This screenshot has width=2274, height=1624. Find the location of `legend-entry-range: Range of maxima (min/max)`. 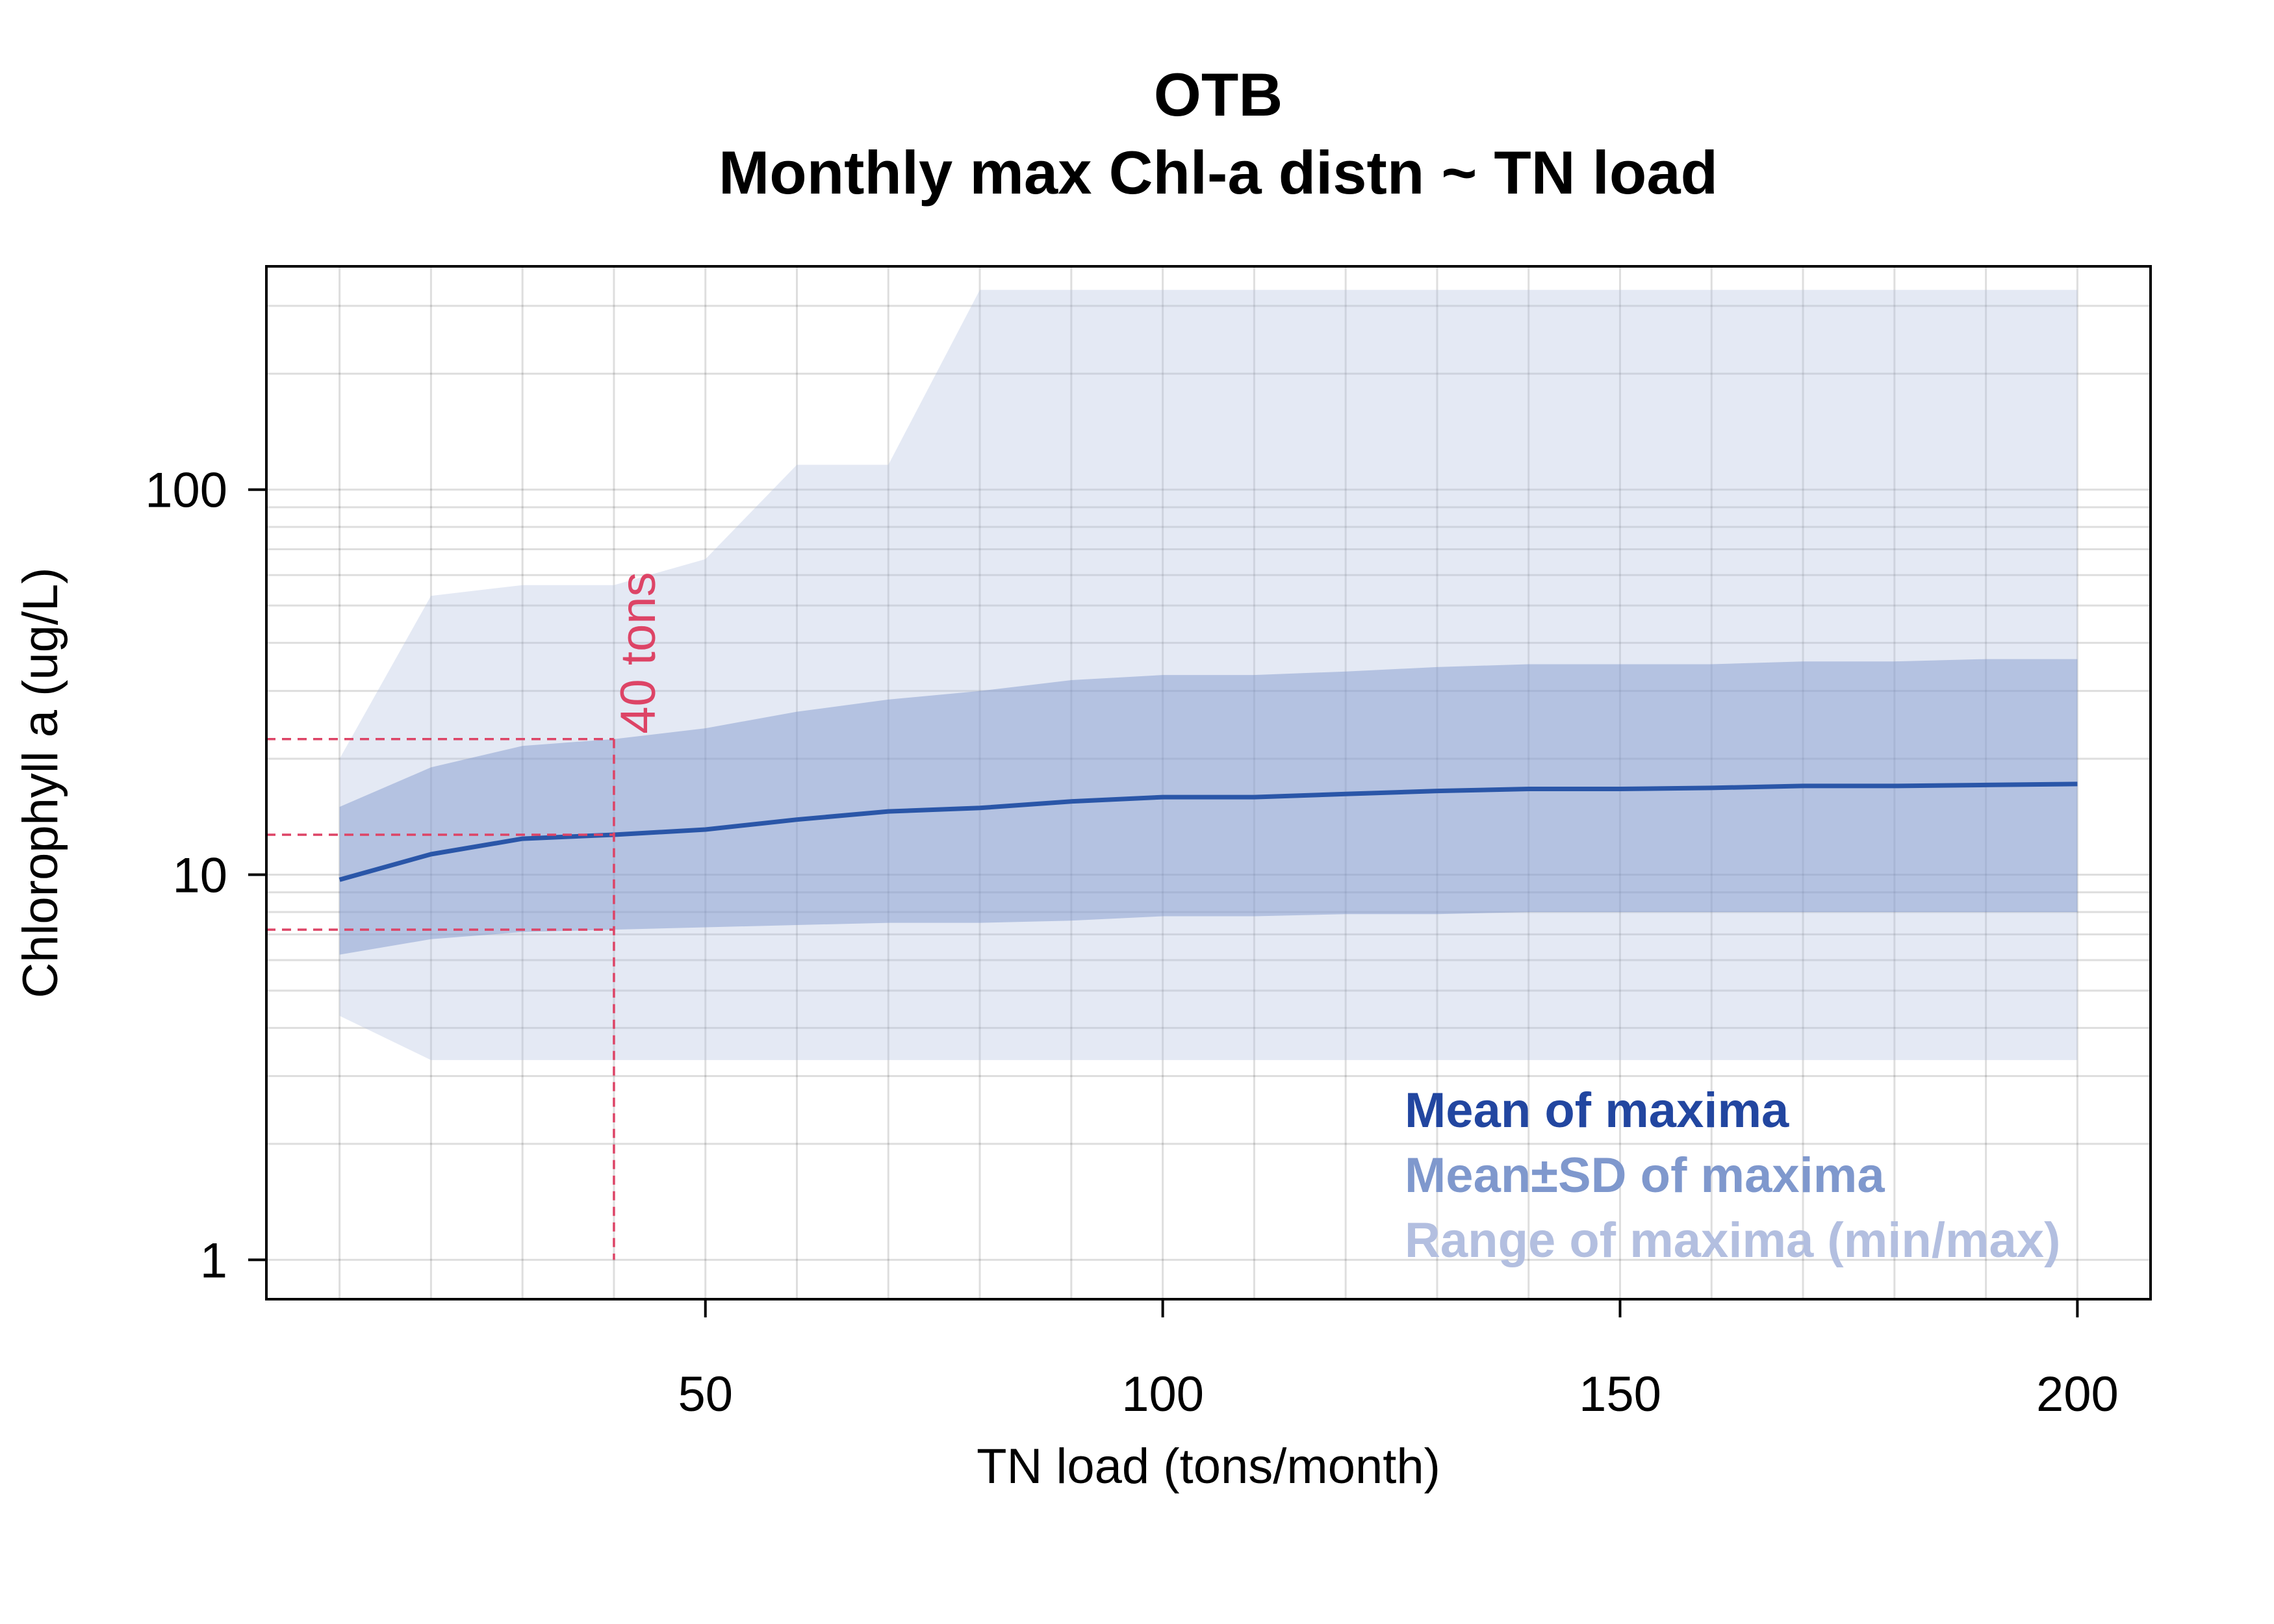

legend-entry-range: Range of maxima (min/max) is located at coordinates (1732, 1240).